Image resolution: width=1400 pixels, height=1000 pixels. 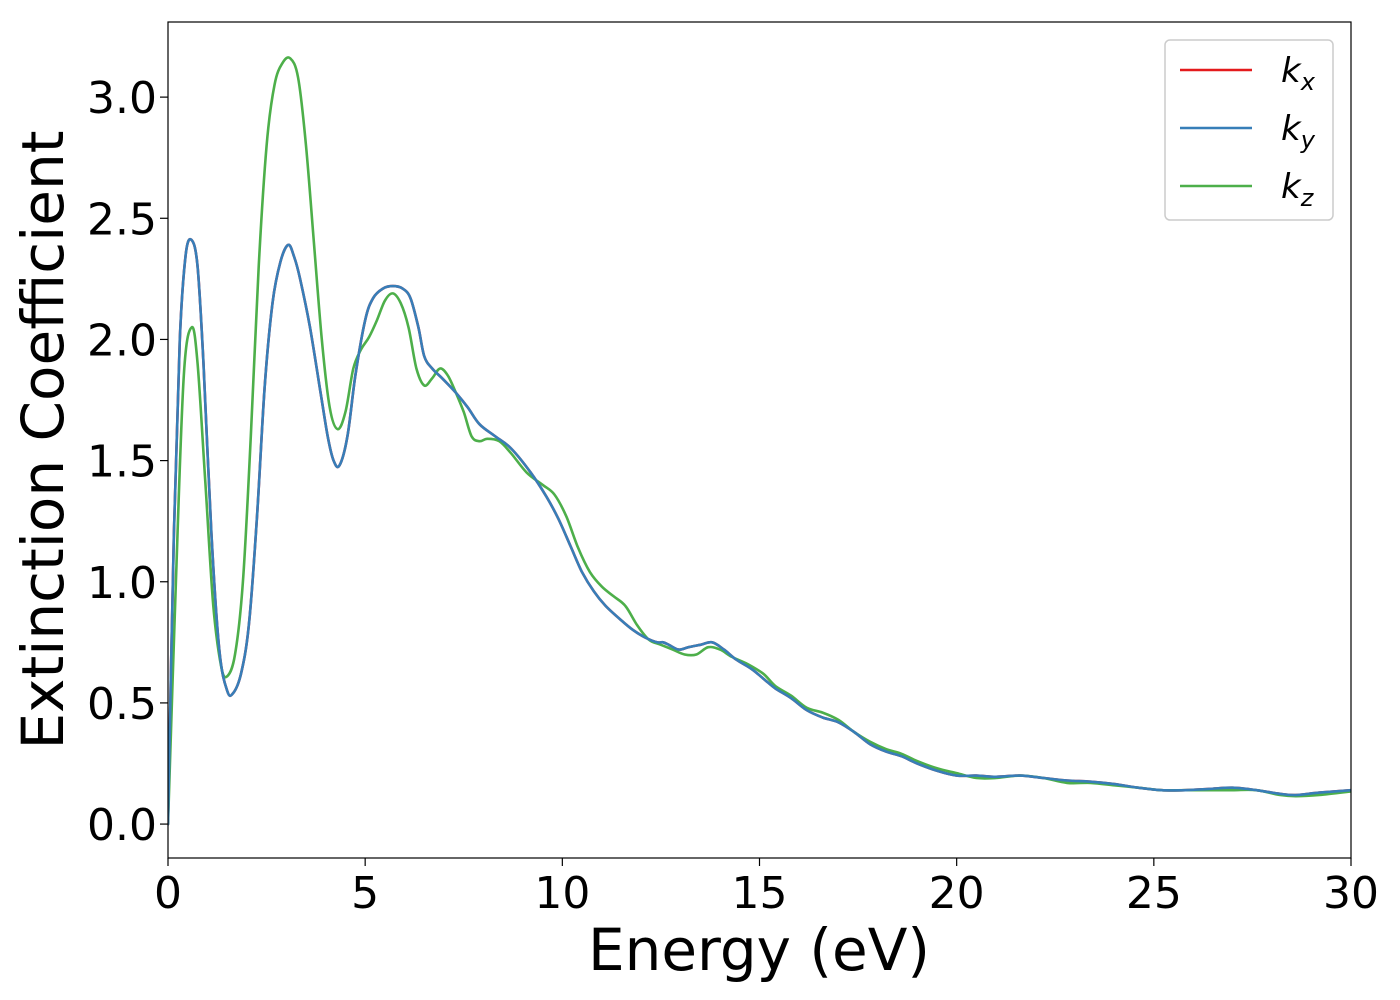 I want to click on y-tick-label: 3.0, so click(x=122, y=98).